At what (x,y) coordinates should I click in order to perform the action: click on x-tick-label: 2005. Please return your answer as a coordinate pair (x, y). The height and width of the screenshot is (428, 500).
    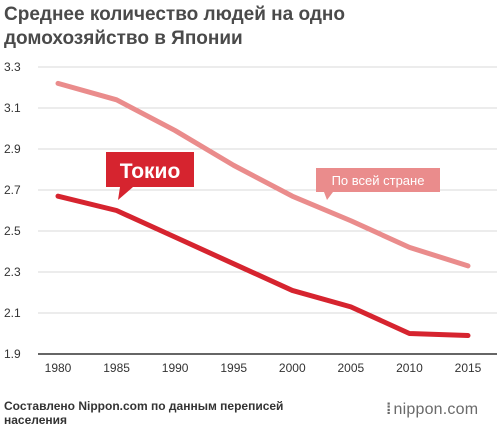
    Looking at the image, I should click on (351, 368).